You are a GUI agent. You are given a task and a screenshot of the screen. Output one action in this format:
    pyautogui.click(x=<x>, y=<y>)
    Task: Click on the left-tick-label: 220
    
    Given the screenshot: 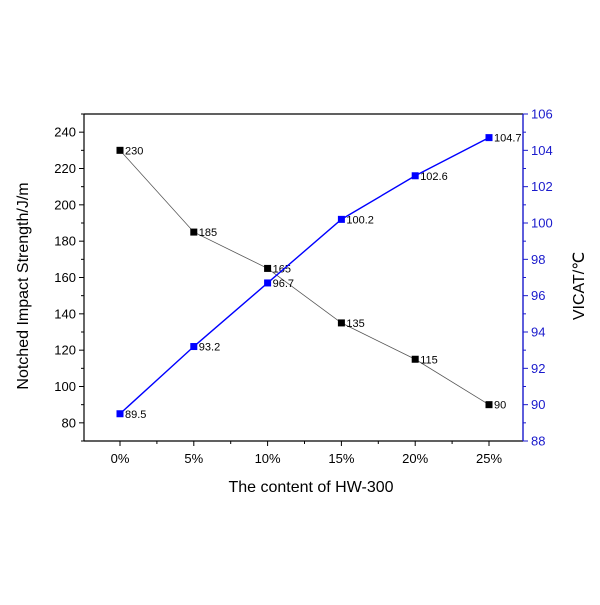 What is the action you would take?
    pyautogui.click(x=65, y=168)
    